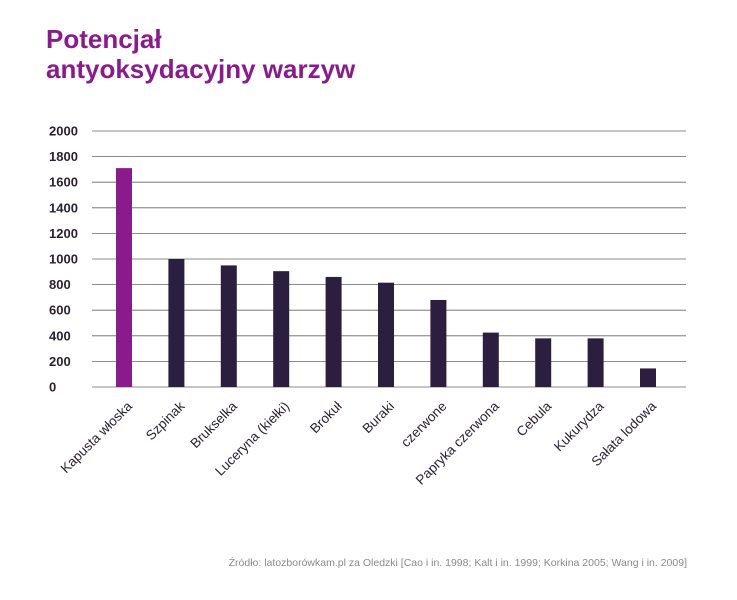  What do you see at coordinates (201, 69) in the screenshot?
I see `title-line-2: antyoksydacyjny warzyw` at bounding box center [201, 69].